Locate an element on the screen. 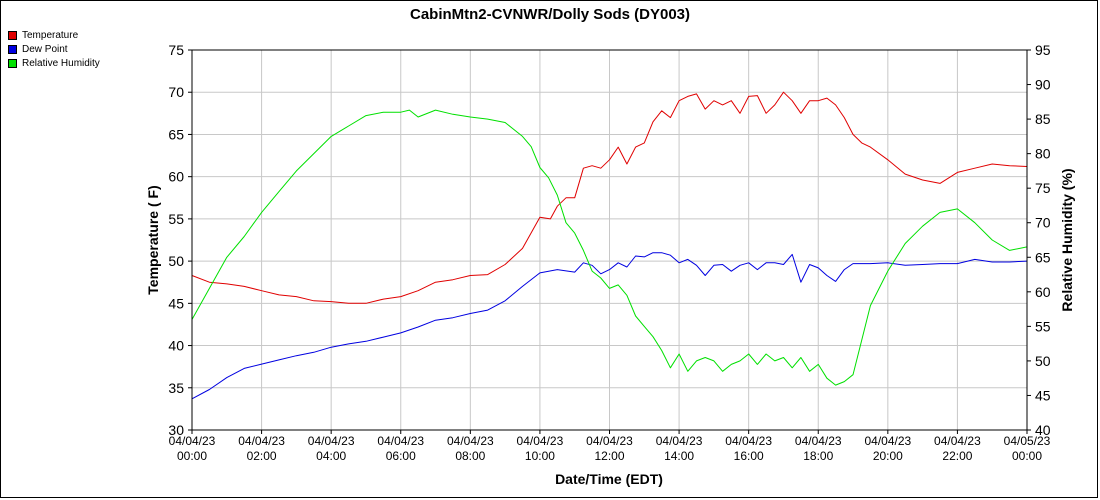  y-tick-label-left: 40 is located at coordinates (176, 346).